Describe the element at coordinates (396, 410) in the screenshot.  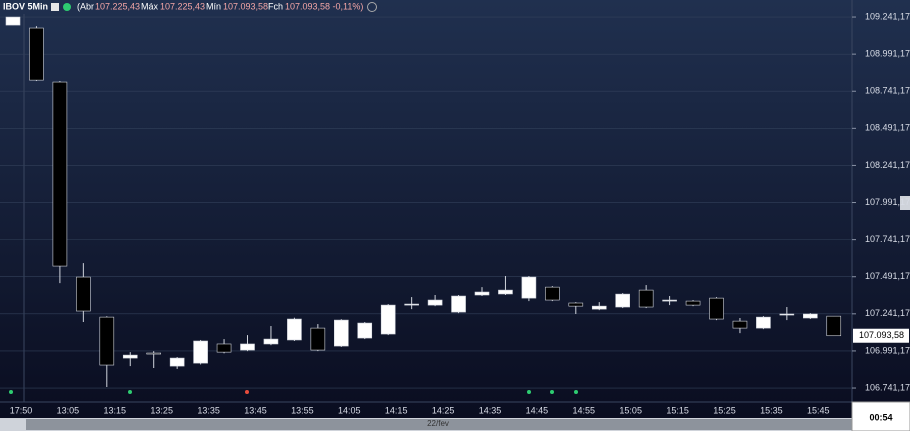
I see `x-tick-label: 14:15` at that location.